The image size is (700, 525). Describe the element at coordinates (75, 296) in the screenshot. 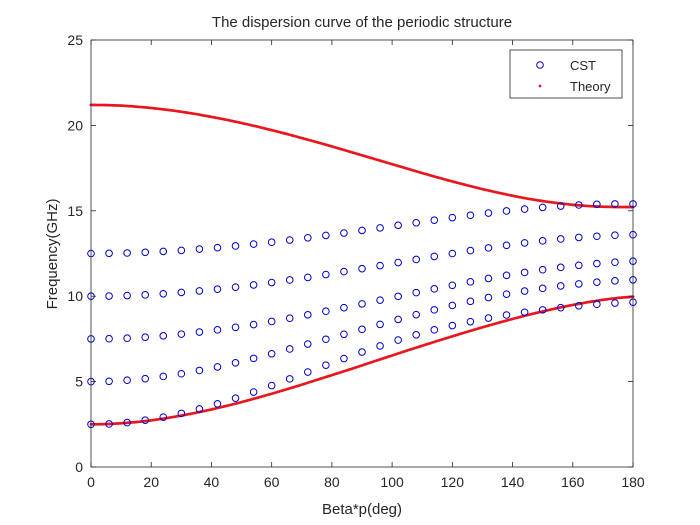

I see `y-tick-label: 10` at that location.